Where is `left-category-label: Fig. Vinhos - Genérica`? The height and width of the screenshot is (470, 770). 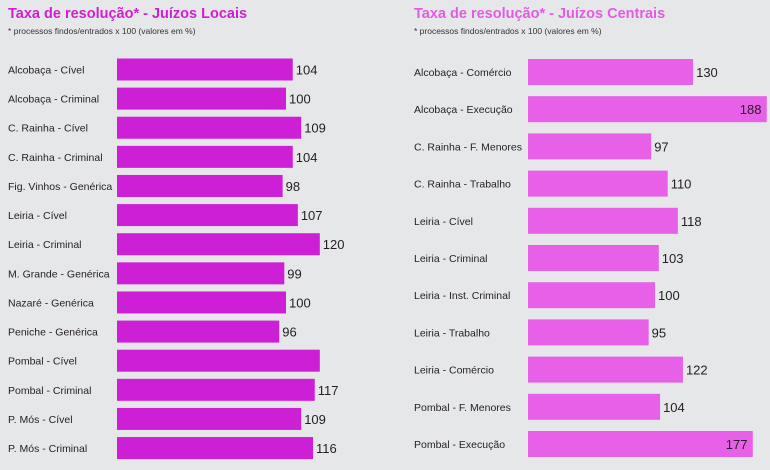 left-category-label: Fig. Vinhos - Genérica is located at coordinates (60, 187).